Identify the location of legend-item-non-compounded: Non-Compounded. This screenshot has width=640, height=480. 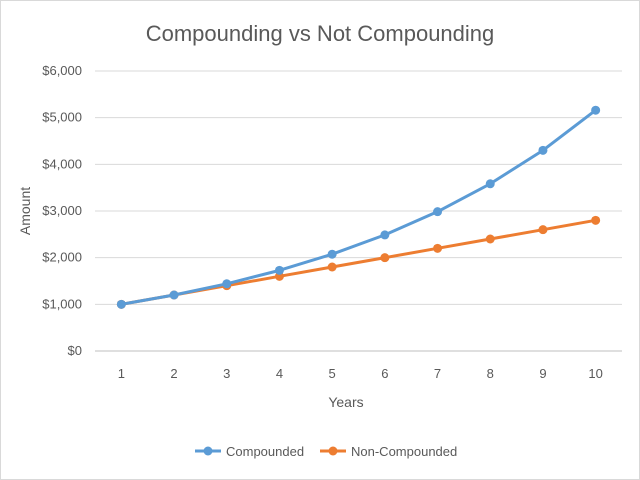
(388, 451).